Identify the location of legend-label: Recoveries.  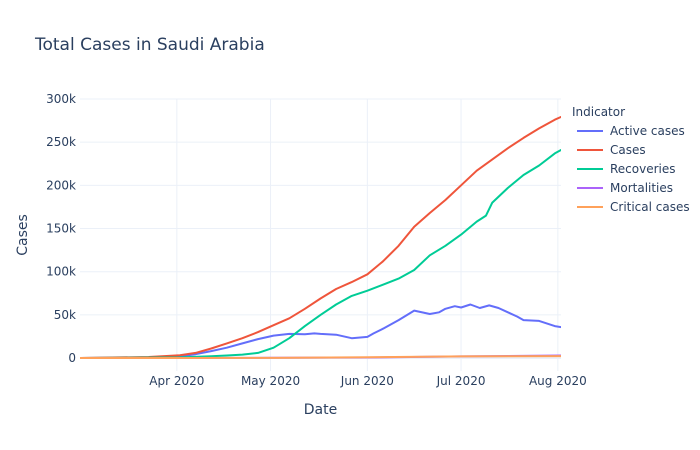
(643, 169).